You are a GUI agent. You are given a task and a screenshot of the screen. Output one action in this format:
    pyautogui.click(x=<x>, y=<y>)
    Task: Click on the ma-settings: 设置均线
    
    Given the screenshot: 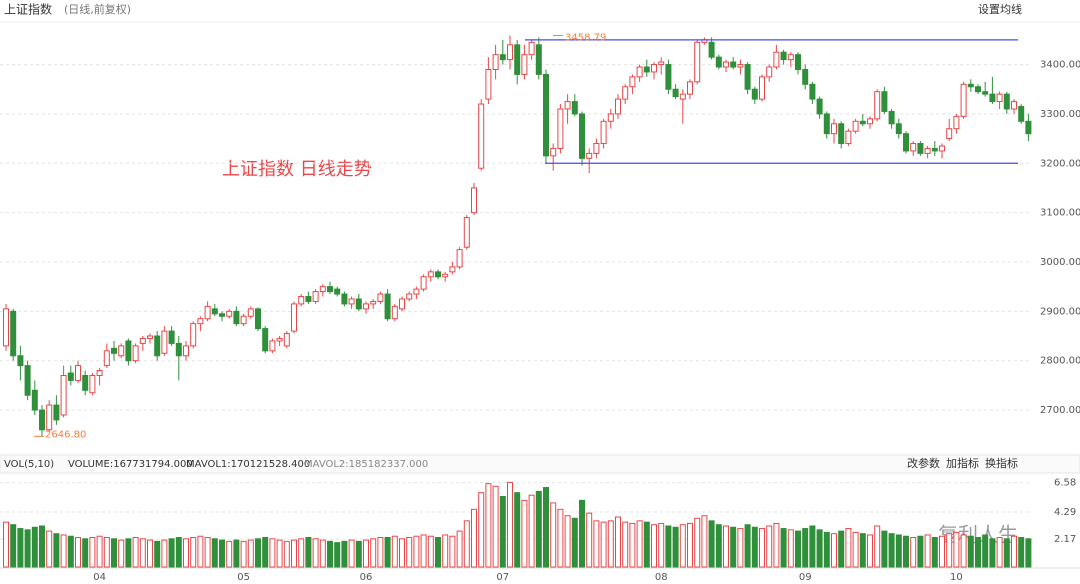 What is the action you would take?
    pyautogui.click(x=1000, y=9)
    